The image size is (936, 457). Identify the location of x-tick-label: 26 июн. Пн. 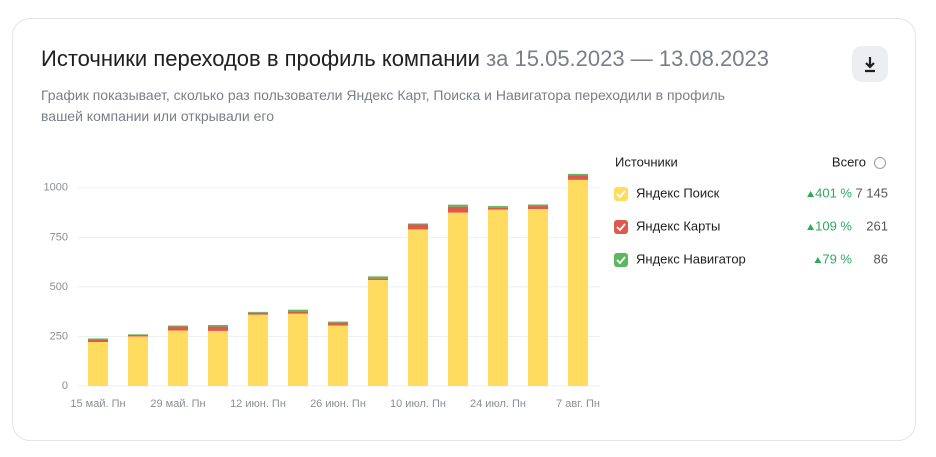
(338, 404).